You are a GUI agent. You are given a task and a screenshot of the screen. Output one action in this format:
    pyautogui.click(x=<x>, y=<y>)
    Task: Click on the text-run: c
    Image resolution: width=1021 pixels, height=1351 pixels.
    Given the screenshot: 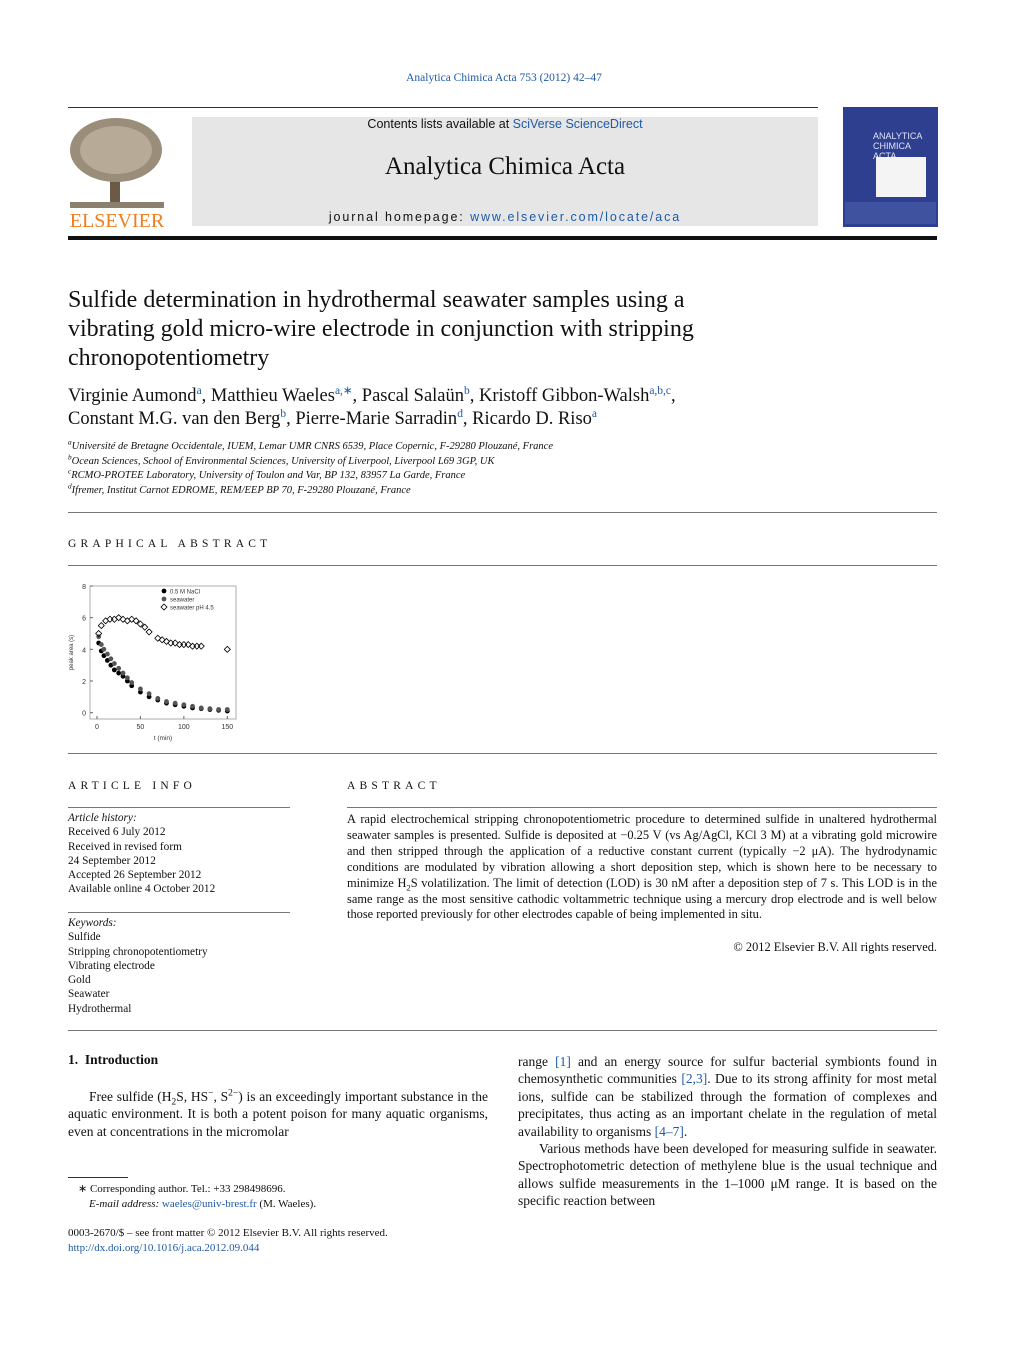 What is the action you would take?
    pyautogui.click(x=70, y=471)
    